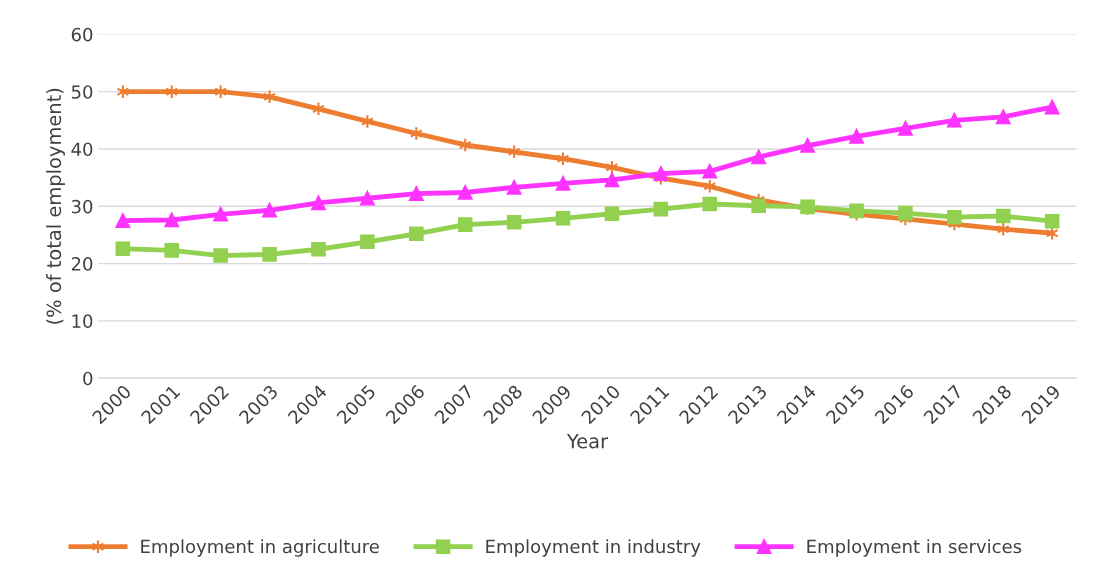 The height and width of the screenshot is (573, 1093). What do you see at coordinates (914, 548) in the screenshot?
I see `legend-label: Employment in services` at bounding box center [914, 548].